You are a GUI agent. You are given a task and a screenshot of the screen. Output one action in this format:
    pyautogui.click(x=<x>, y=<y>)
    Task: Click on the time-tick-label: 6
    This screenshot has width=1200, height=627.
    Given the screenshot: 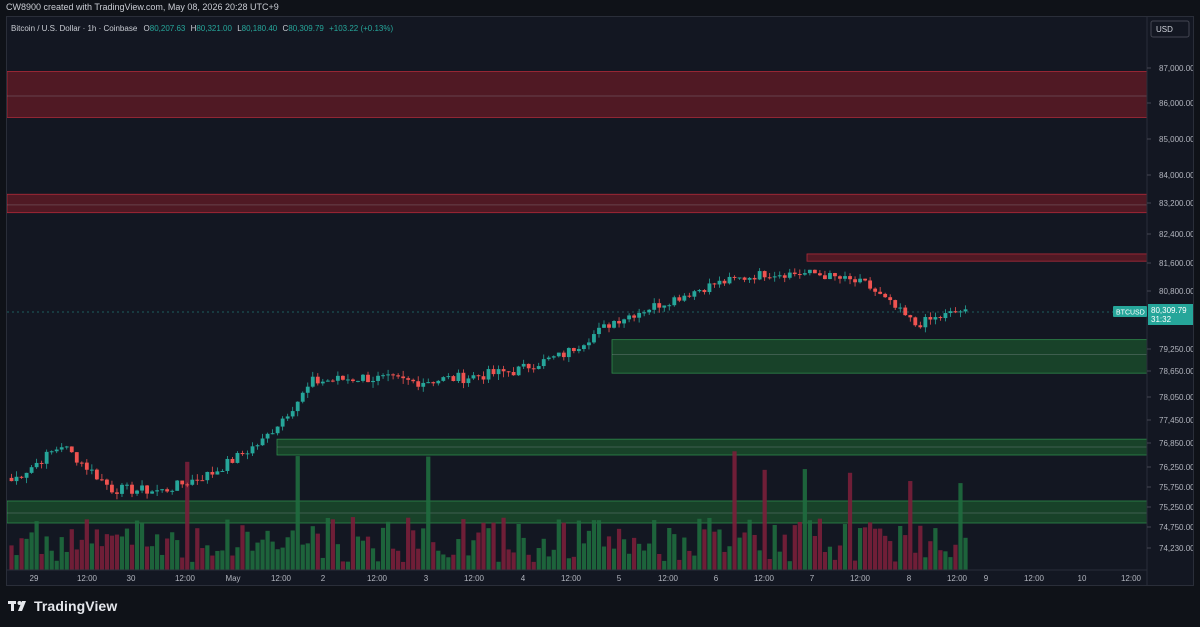 What is the action you would take?
    pyautogui.click(x=716, y=578)
    